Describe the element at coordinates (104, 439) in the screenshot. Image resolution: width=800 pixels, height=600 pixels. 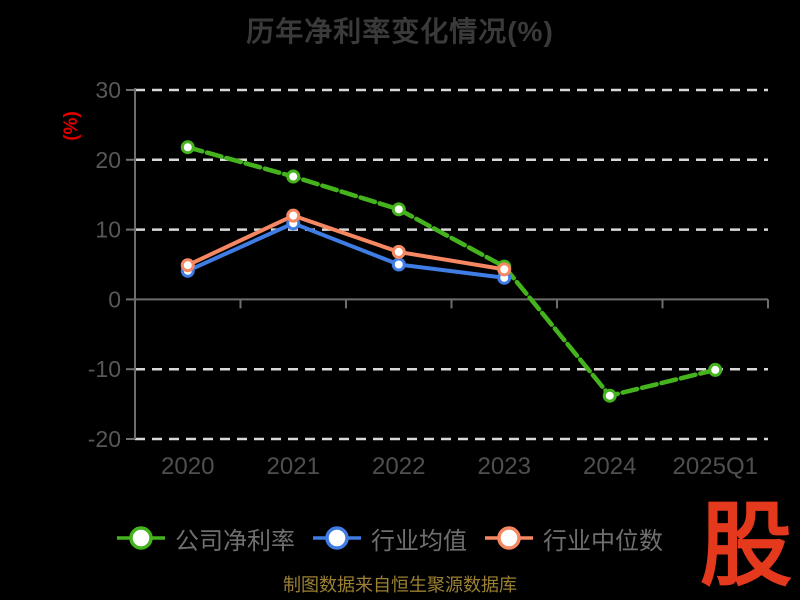
I see `y-tick-label: -20` at that location.